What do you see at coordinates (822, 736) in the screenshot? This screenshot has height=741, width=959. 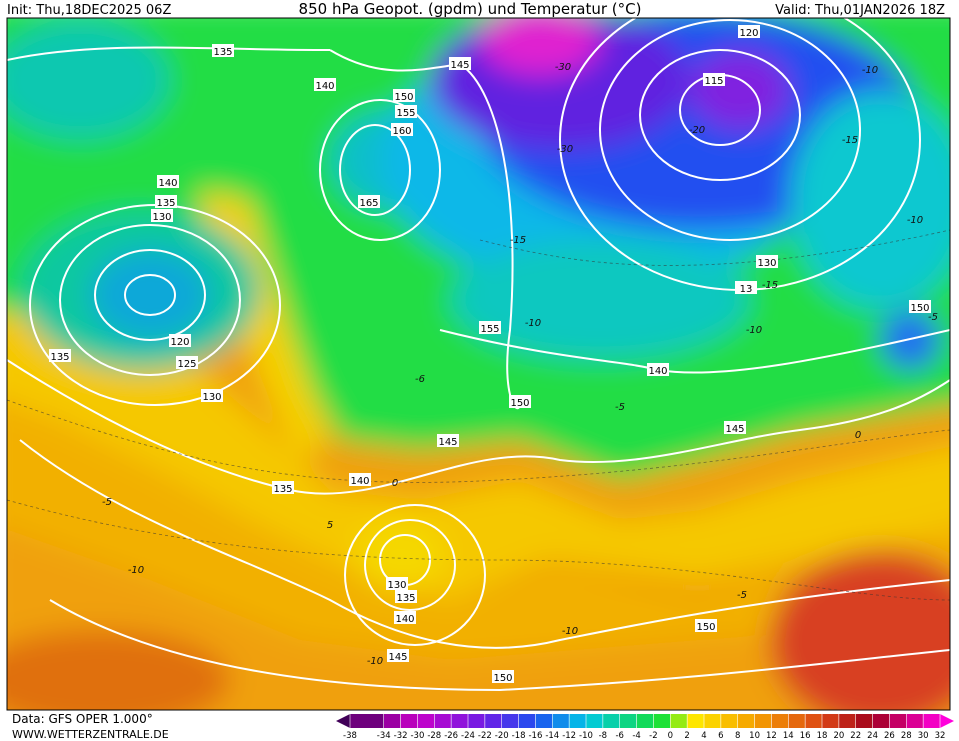 I see `scale-tick-label: 18` at bounding box center [822, 736].